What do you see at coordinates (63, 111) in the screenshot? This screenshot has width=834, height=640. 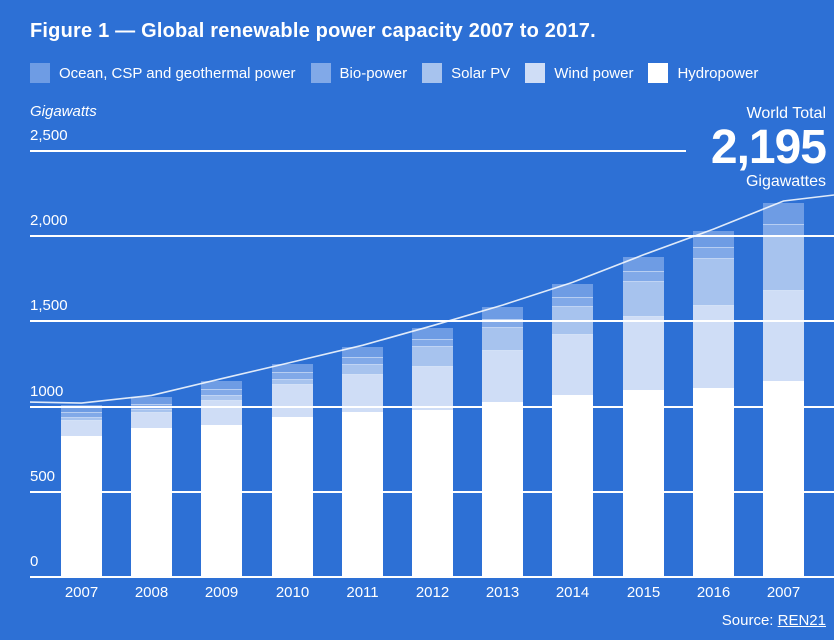 I see `y-axis-unit-label: Gigawatts` at bounding box center [63, 111].